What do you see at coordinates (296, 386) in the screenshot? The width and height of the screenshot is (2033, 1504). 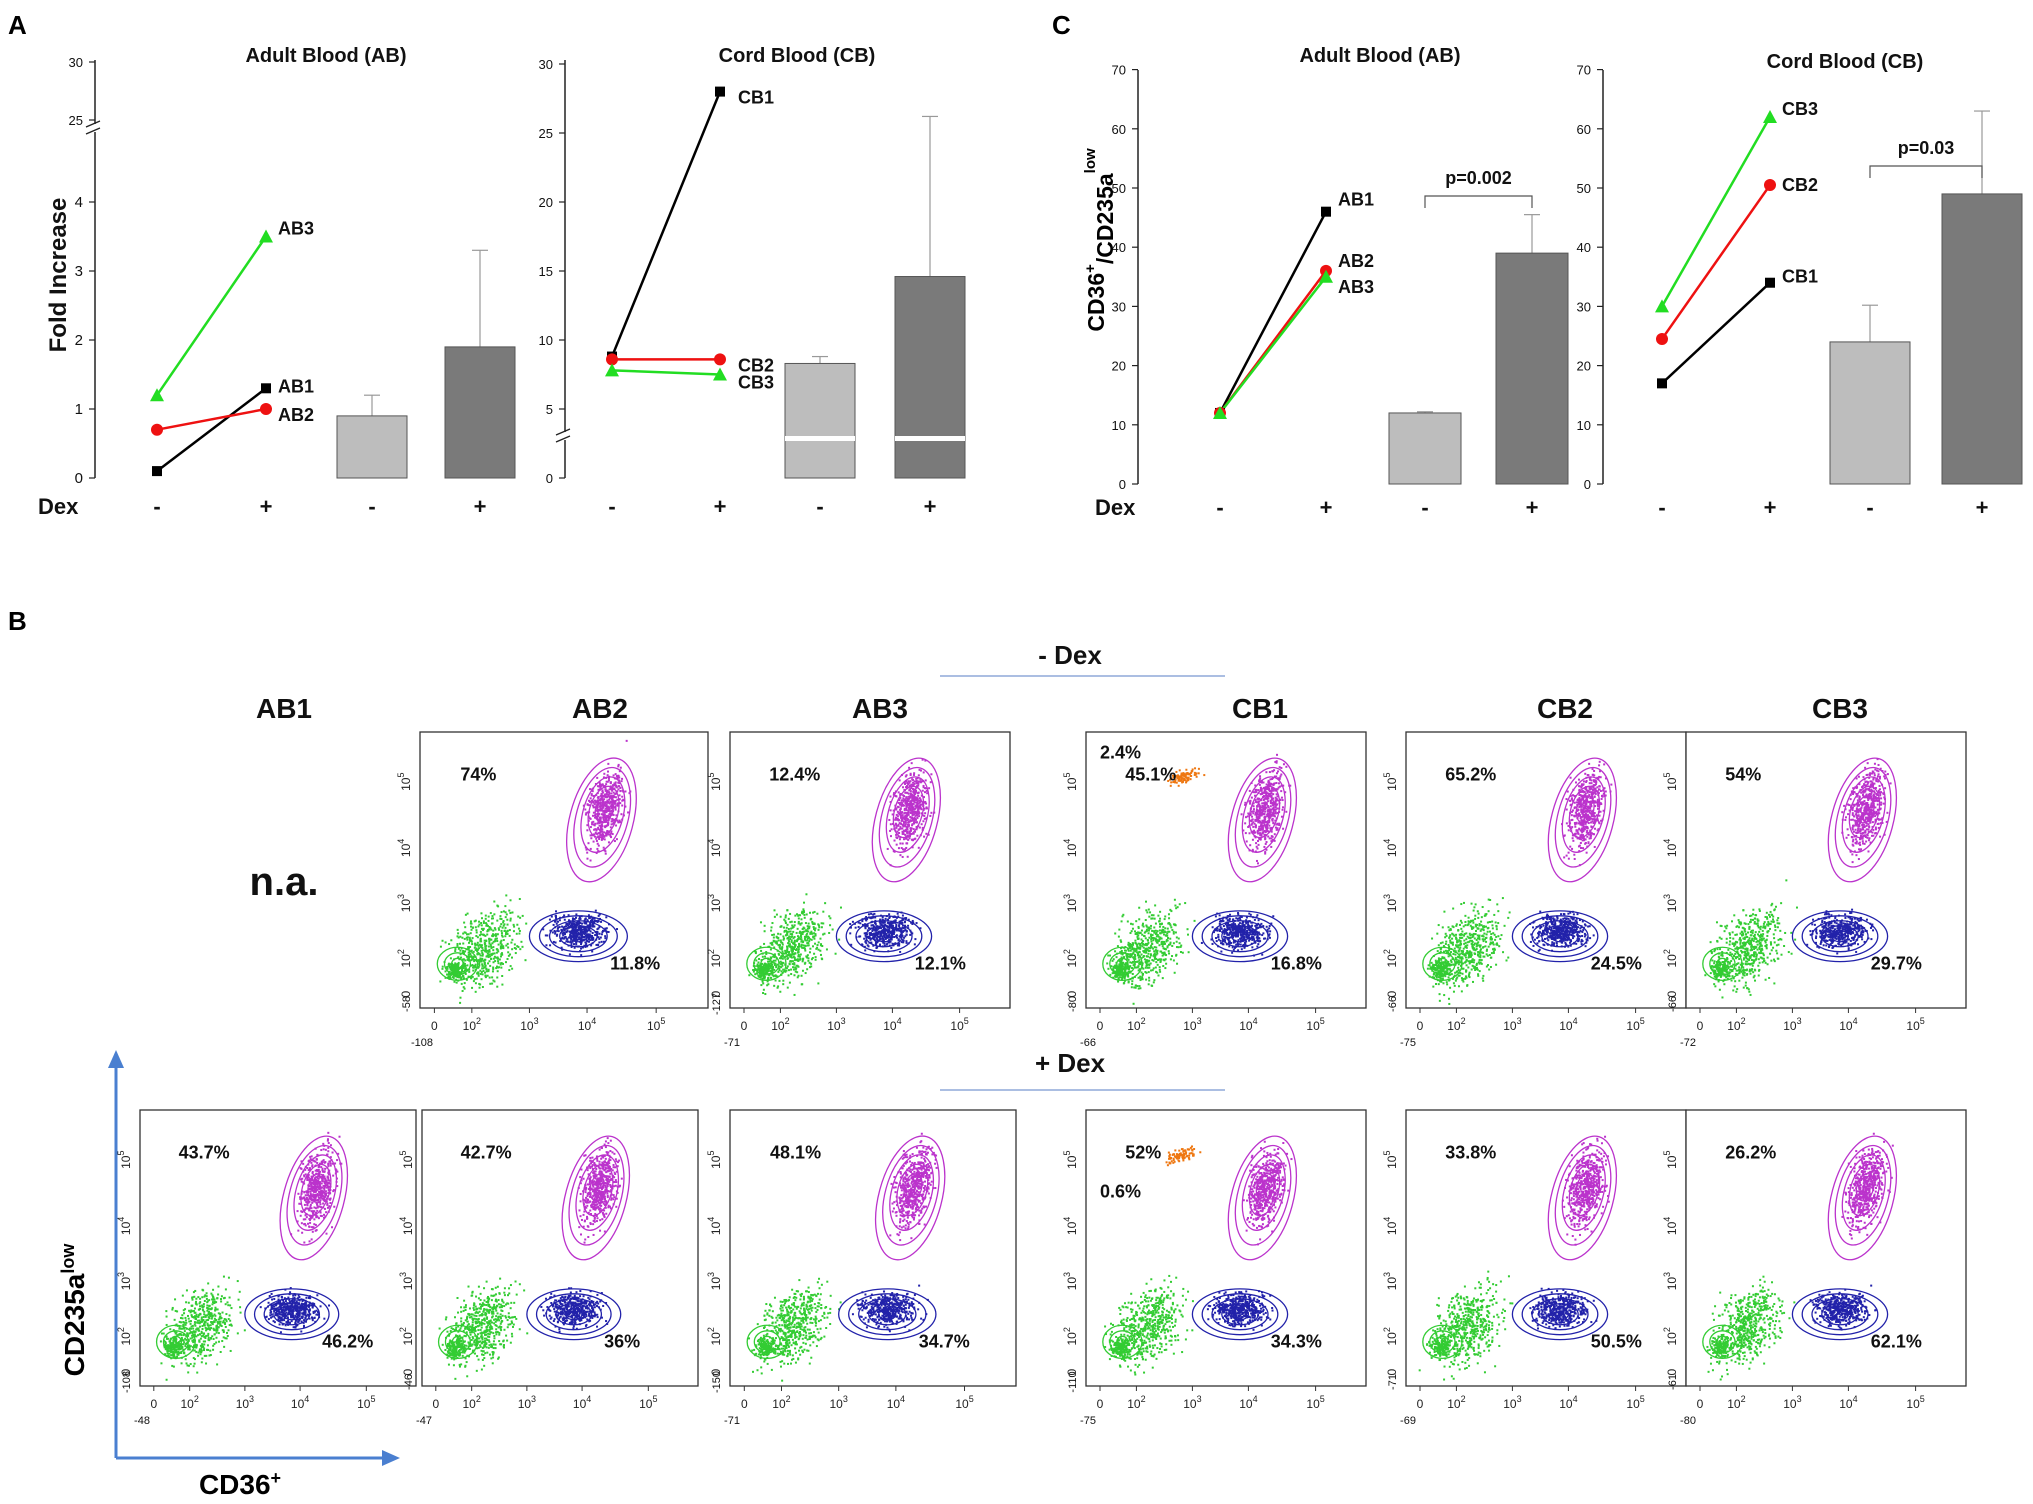 I see `series-label: AB1` at bounding box center [296, 386].